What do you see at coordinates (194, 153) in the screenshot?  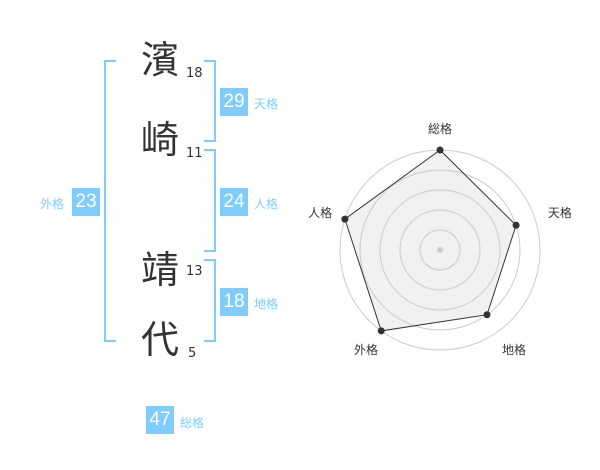 I see `strokes-2: 11` at bounding box center [194, 153].